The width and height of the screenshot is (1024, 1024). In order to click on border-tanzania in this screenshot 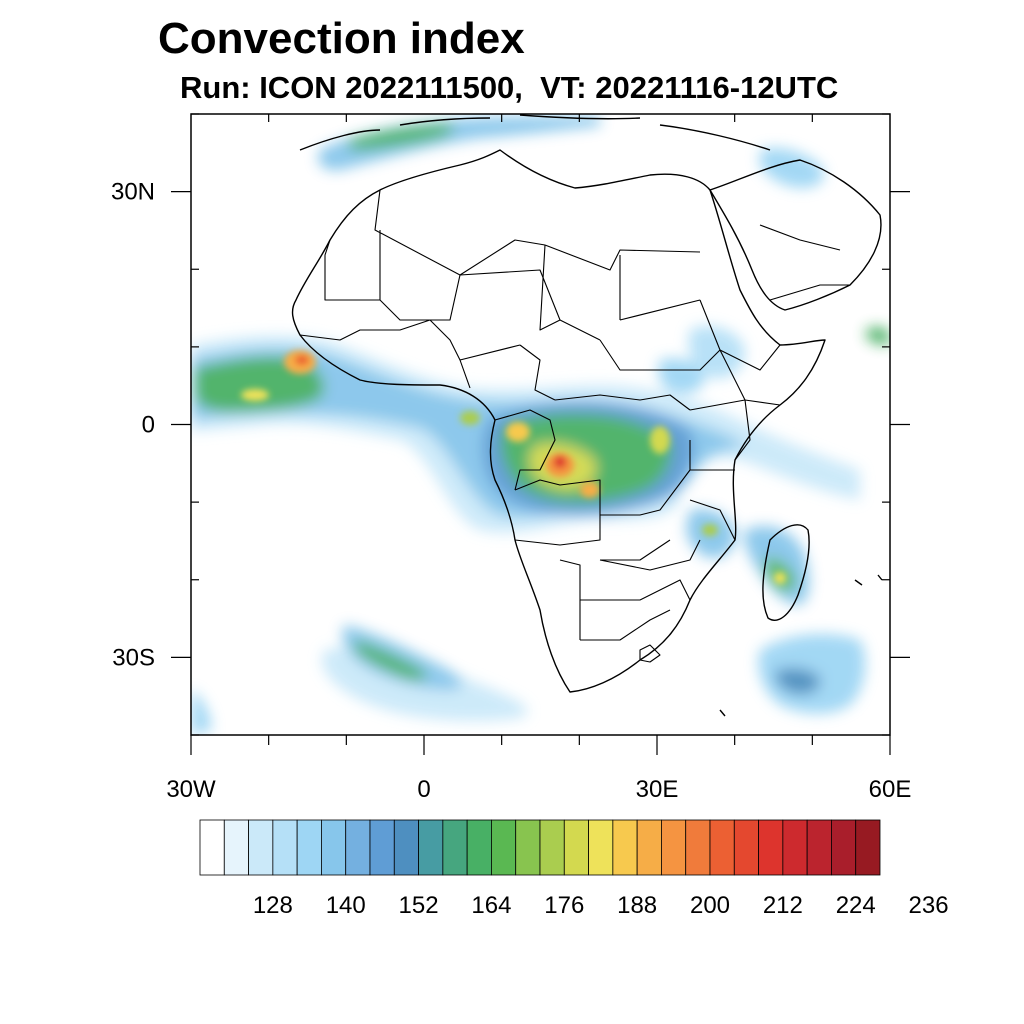, I will do `click(712, 505)`.